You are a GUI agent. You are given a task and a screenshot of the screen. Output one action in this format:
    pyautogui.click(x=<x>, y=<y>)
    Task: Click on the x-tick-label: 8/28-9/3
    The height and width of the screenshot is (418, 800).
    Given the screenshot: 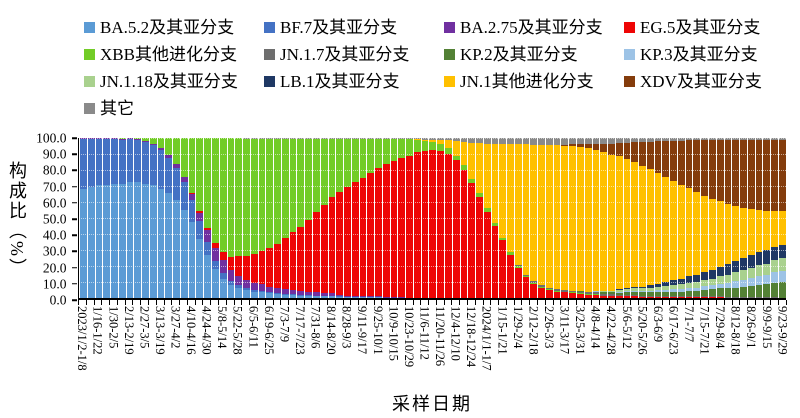 What is the action you would take?
    pyautogui.click(x=346, y=327)
    